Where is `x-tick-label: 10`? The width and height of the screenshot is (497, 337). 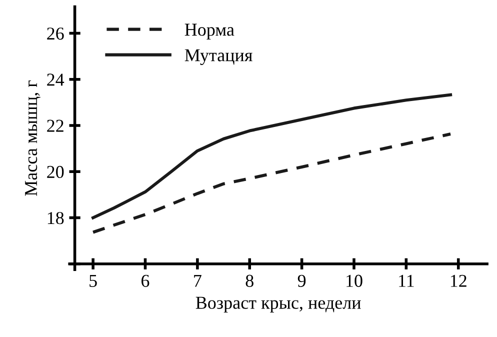
x-tick-label: 10 is located at coordinates (354, 280).